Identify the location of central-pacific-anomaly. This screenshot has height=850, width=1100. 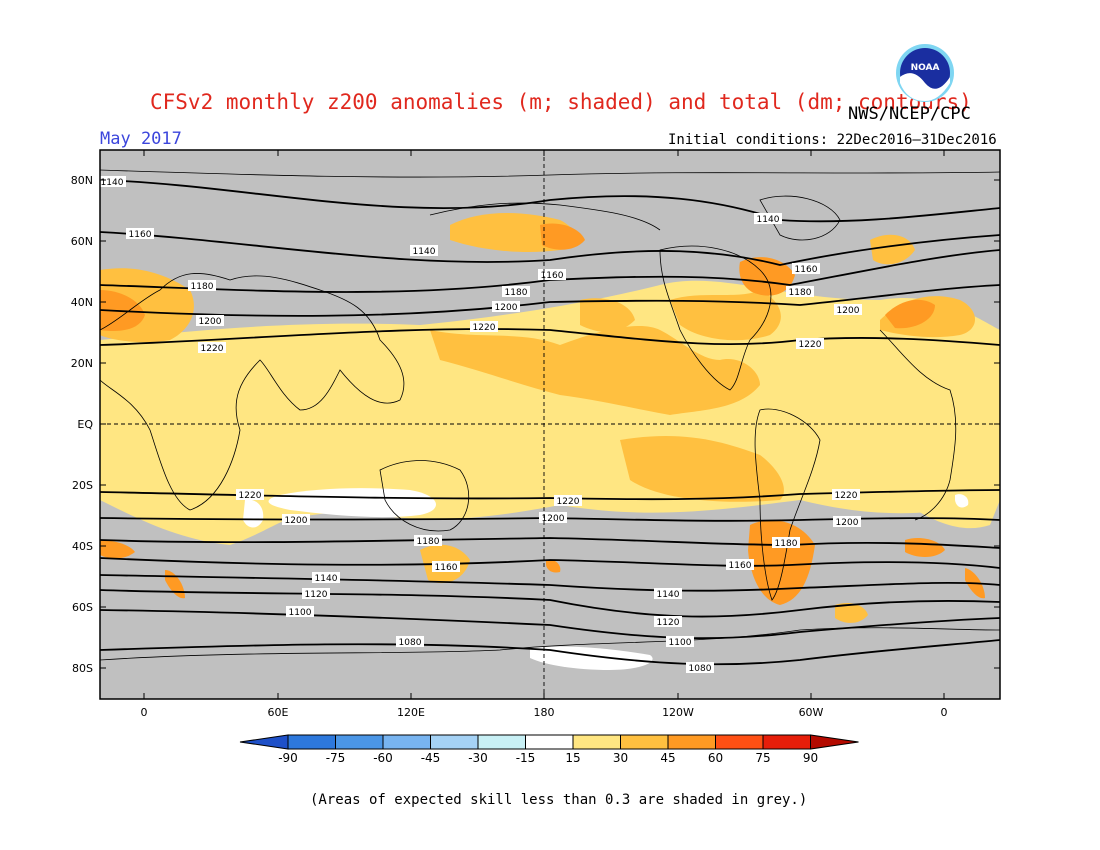
(595, 370).